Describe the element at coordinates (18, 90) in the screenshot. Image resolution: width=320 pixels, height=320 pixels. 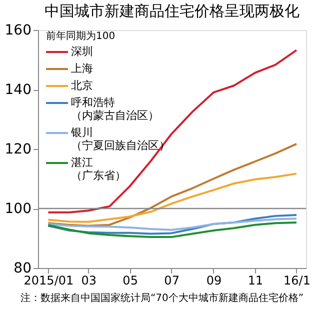
I see `y-tick-label: 140` at that location.